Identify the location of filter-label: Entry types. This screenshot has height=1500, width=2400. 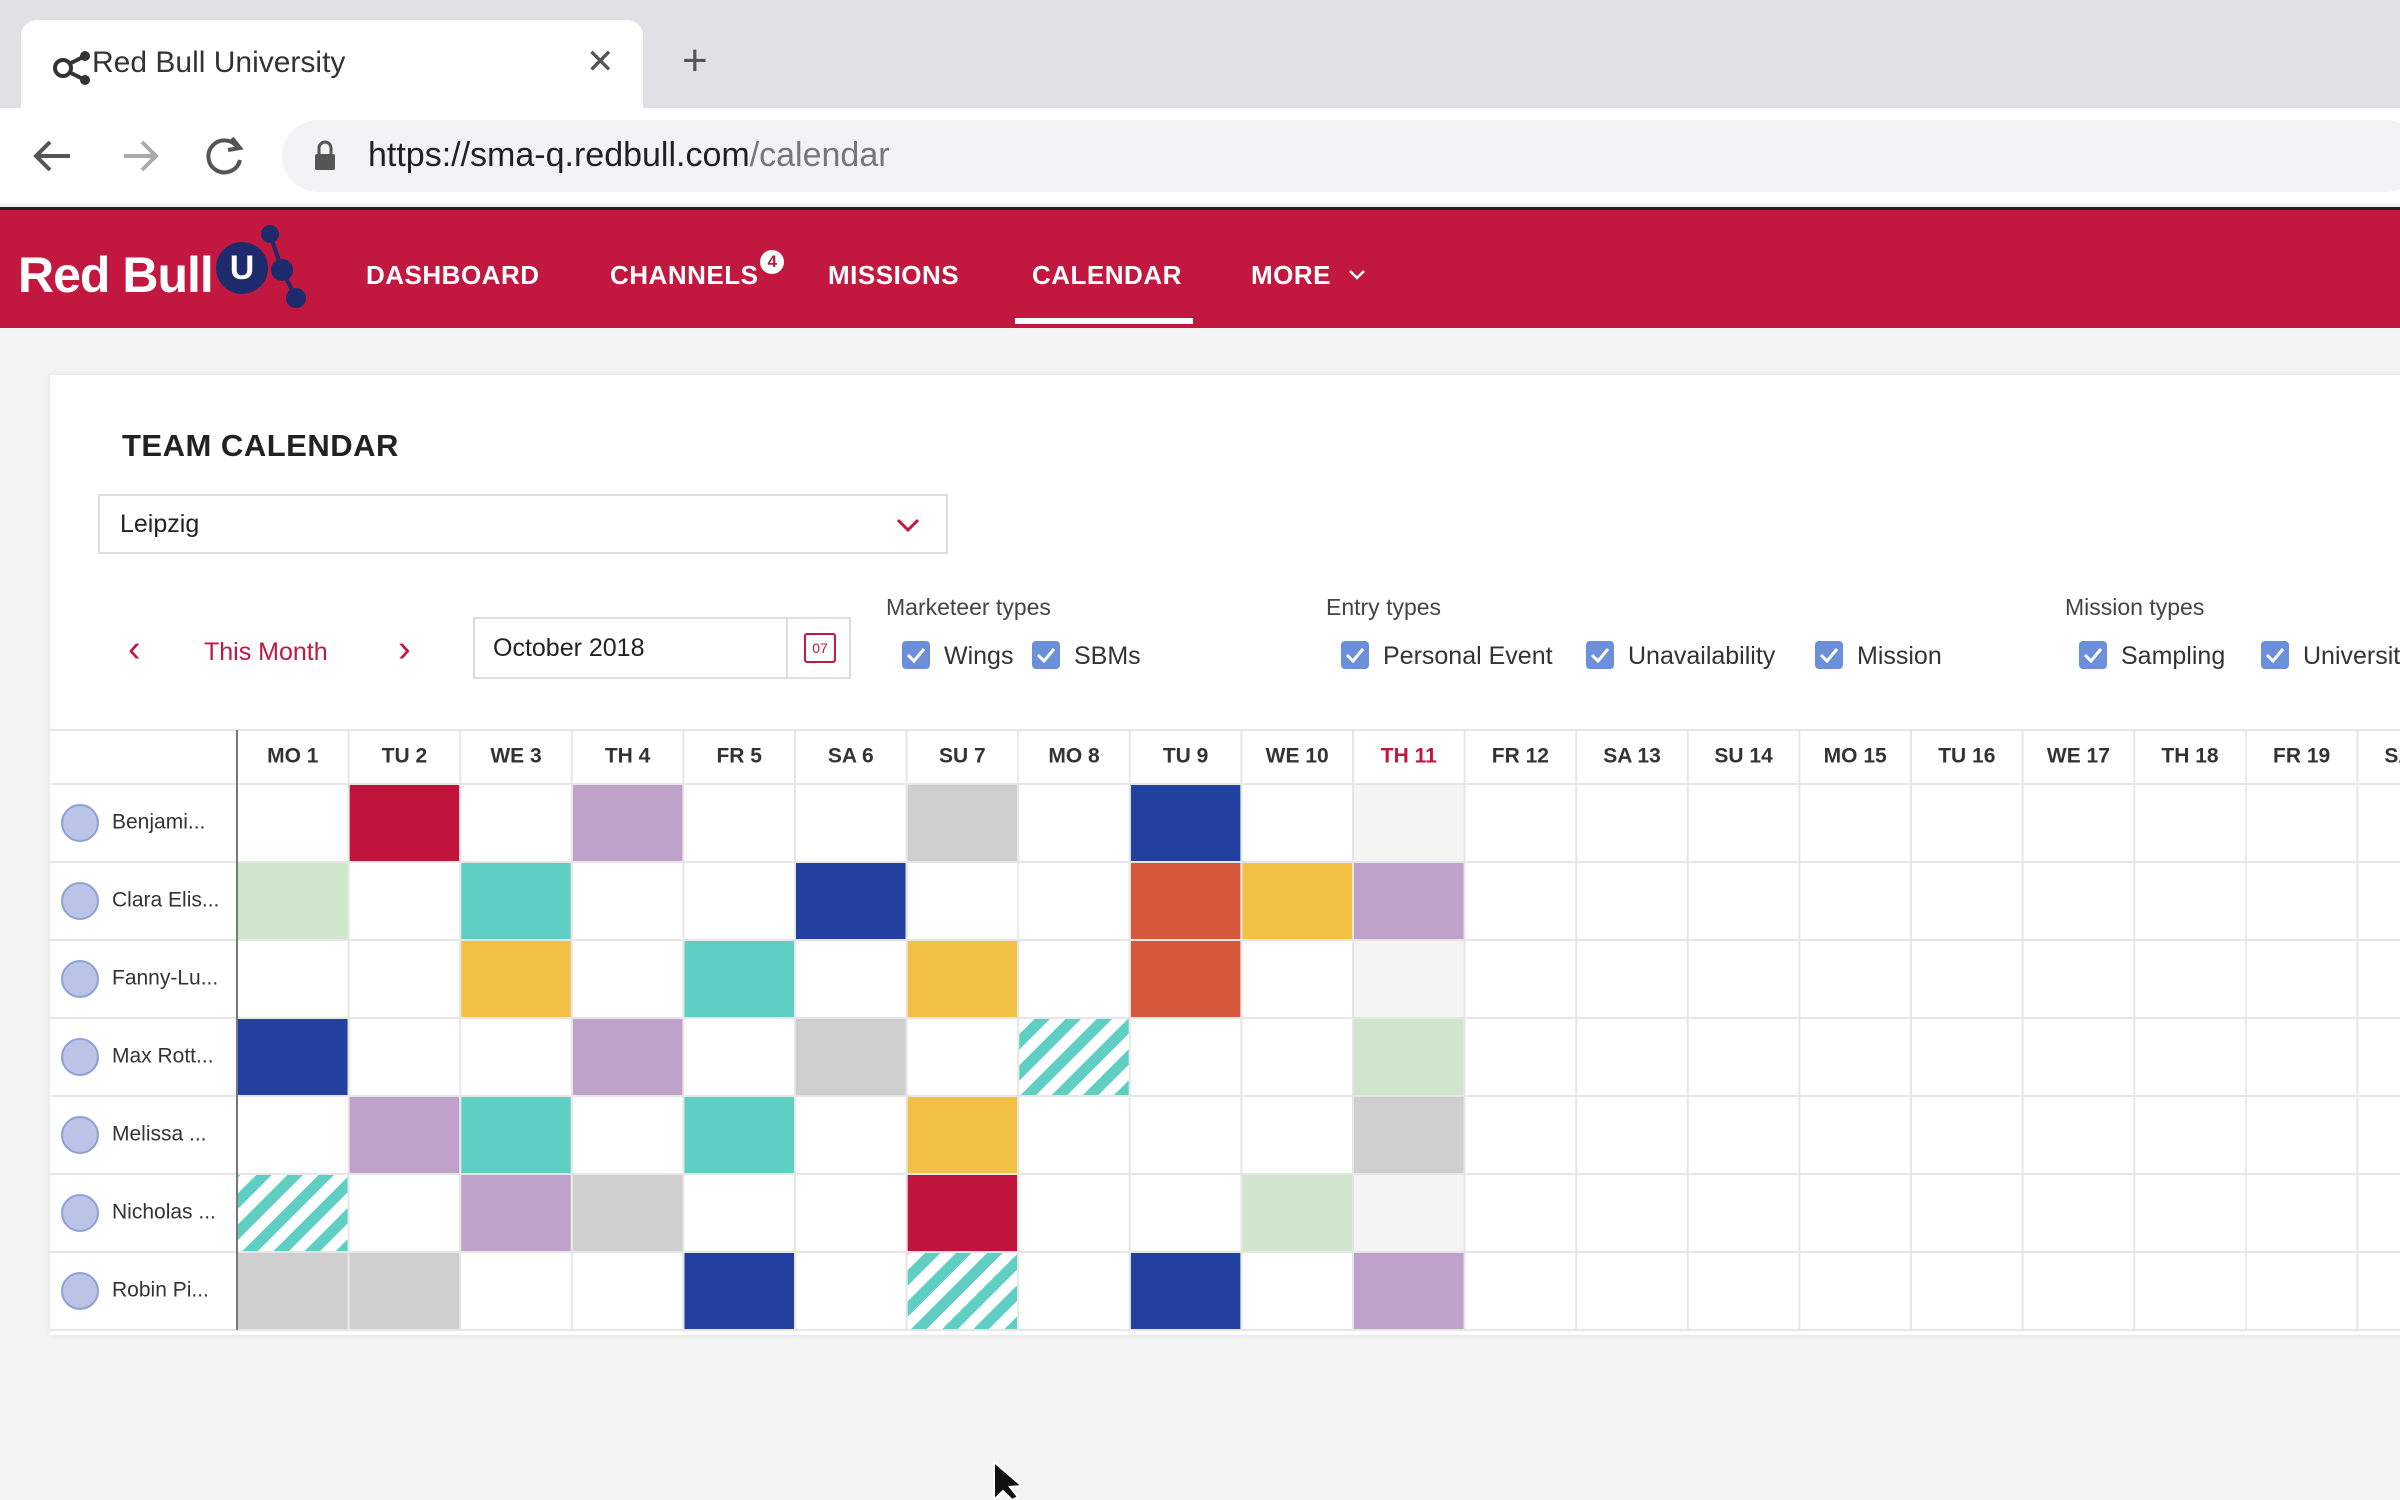
(1384, 607).